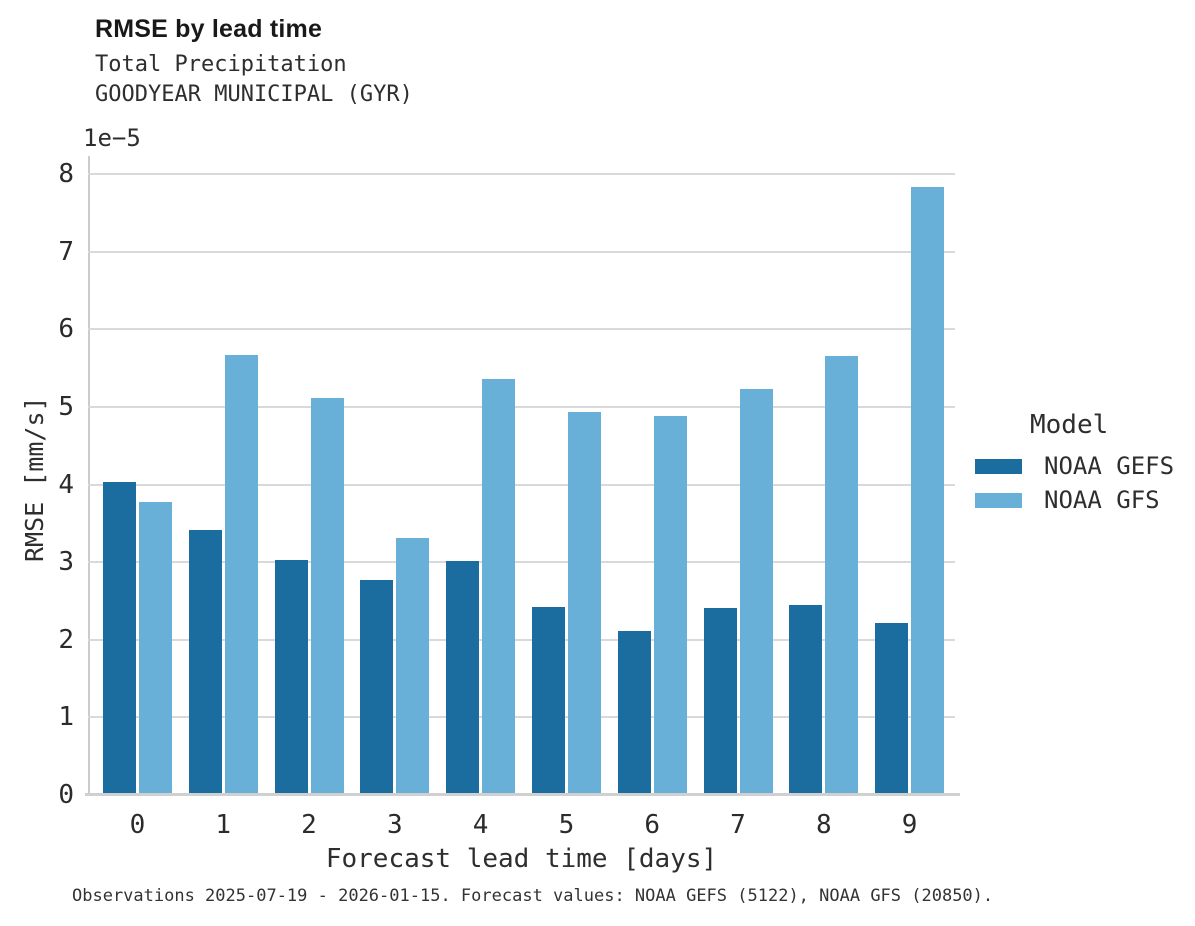  I want to click on legend-entry-noaa-gefs: NOAA GEFS, so click(1074, 466).